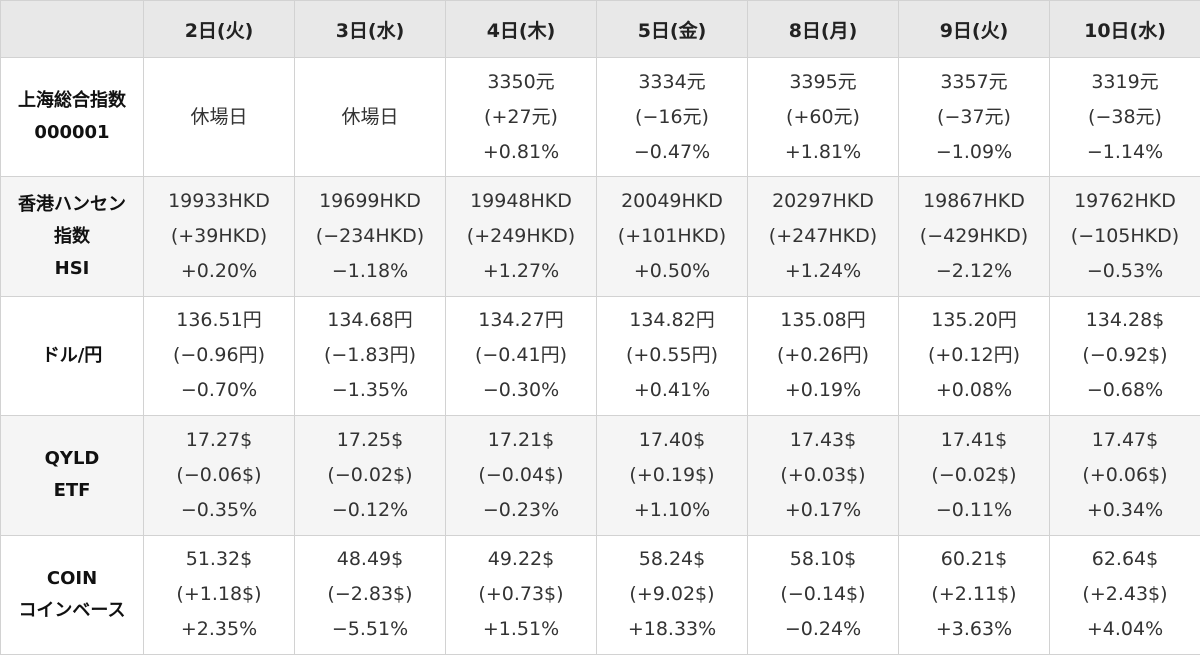 The width and height of the screenshot is (1200, 655). I want to click on row-label: ドル/円, so click(72, 356).